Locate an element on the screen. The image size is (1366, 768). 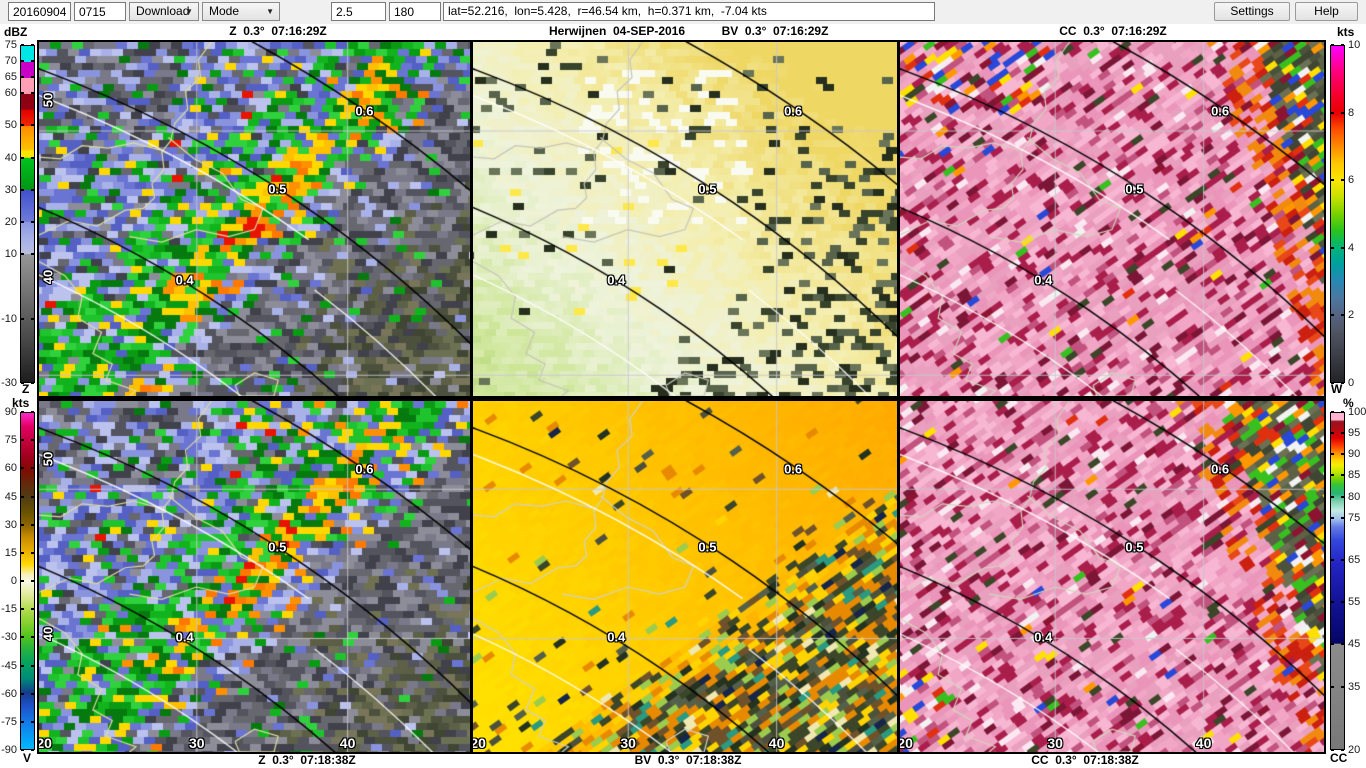
colorbar-unit-kts-right: kts is located at coordinates (1346, 32).